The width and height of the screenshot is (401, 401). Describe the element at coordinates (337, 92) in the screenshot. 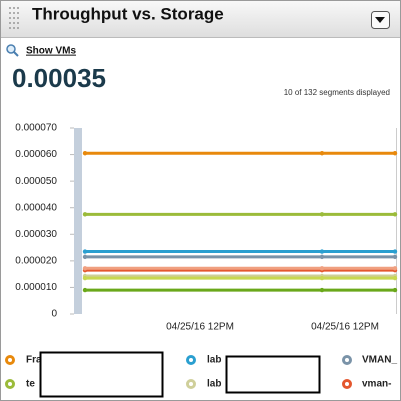

I see `segments-note: 10 of 132 segments displayed` at that location.